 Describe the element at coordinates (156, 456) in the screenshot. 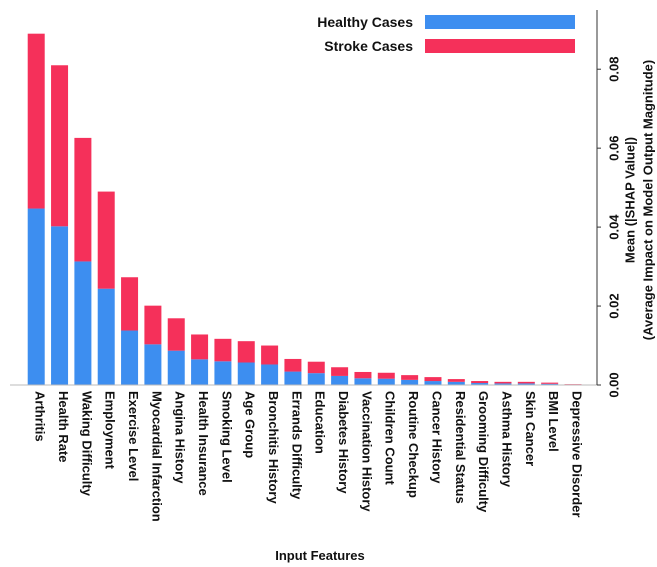

I see `category-label: Myocardial Infarction` at that location.